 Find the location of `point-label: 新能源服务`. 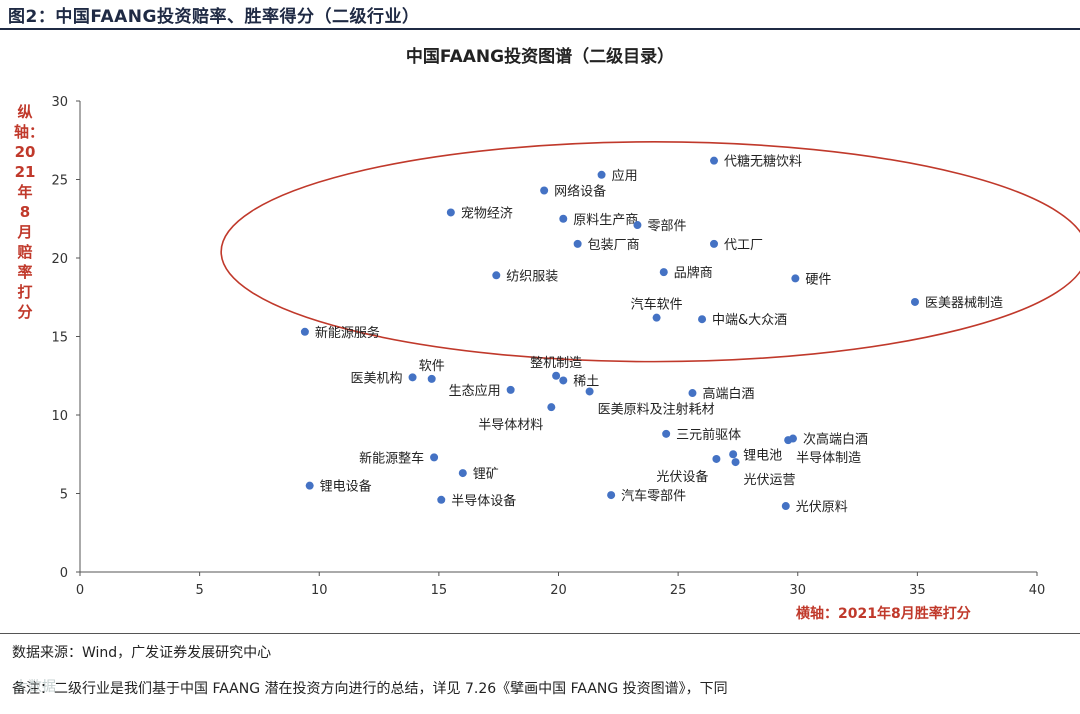

point-label: 新能源服务 is located at coordinates (347, 333).